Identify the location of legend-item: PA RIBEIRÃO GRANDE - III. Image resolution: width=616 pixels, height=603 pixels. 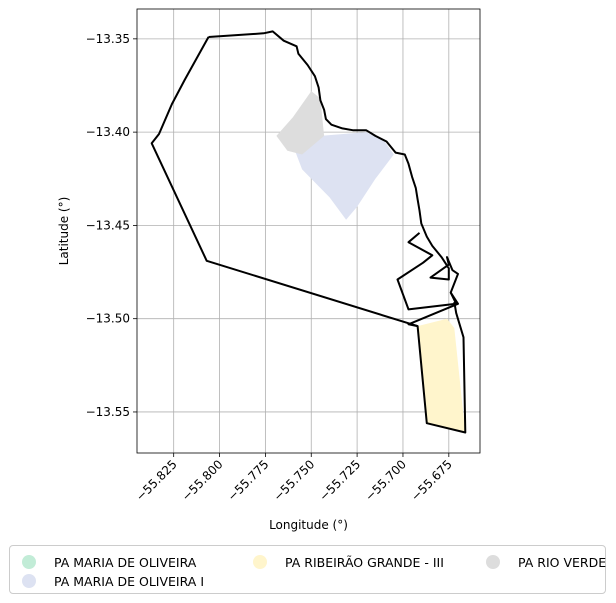
(348, 562).